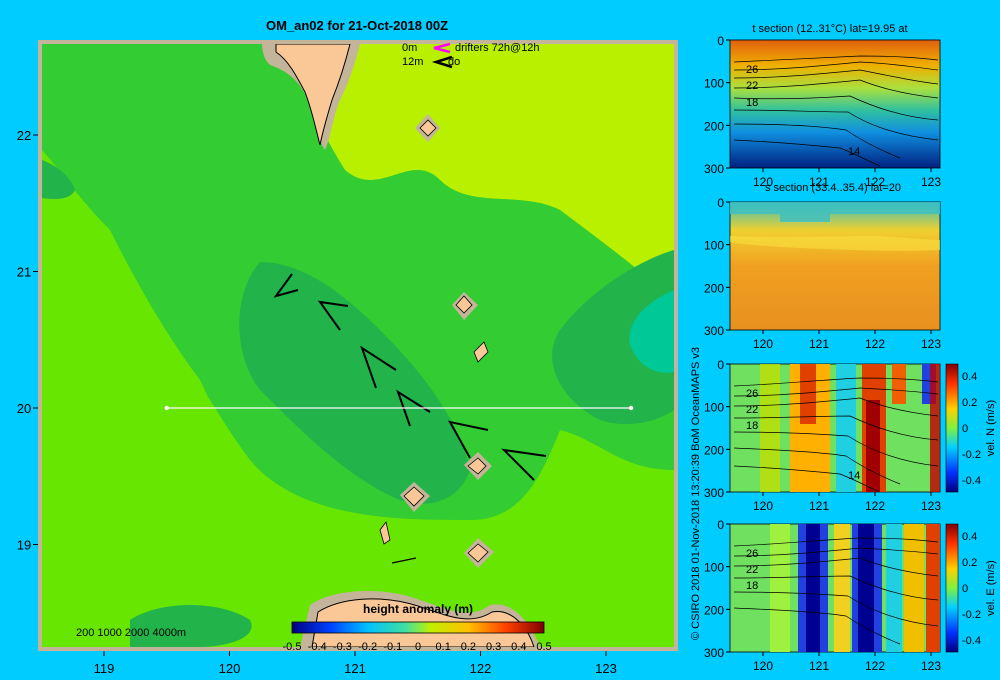 The height and width of the screenshot is (680, 1000). What do you see at coordinates (854, 476) in the screenshot?
I see `svg-text: 14` at bounding box center [854, 476].